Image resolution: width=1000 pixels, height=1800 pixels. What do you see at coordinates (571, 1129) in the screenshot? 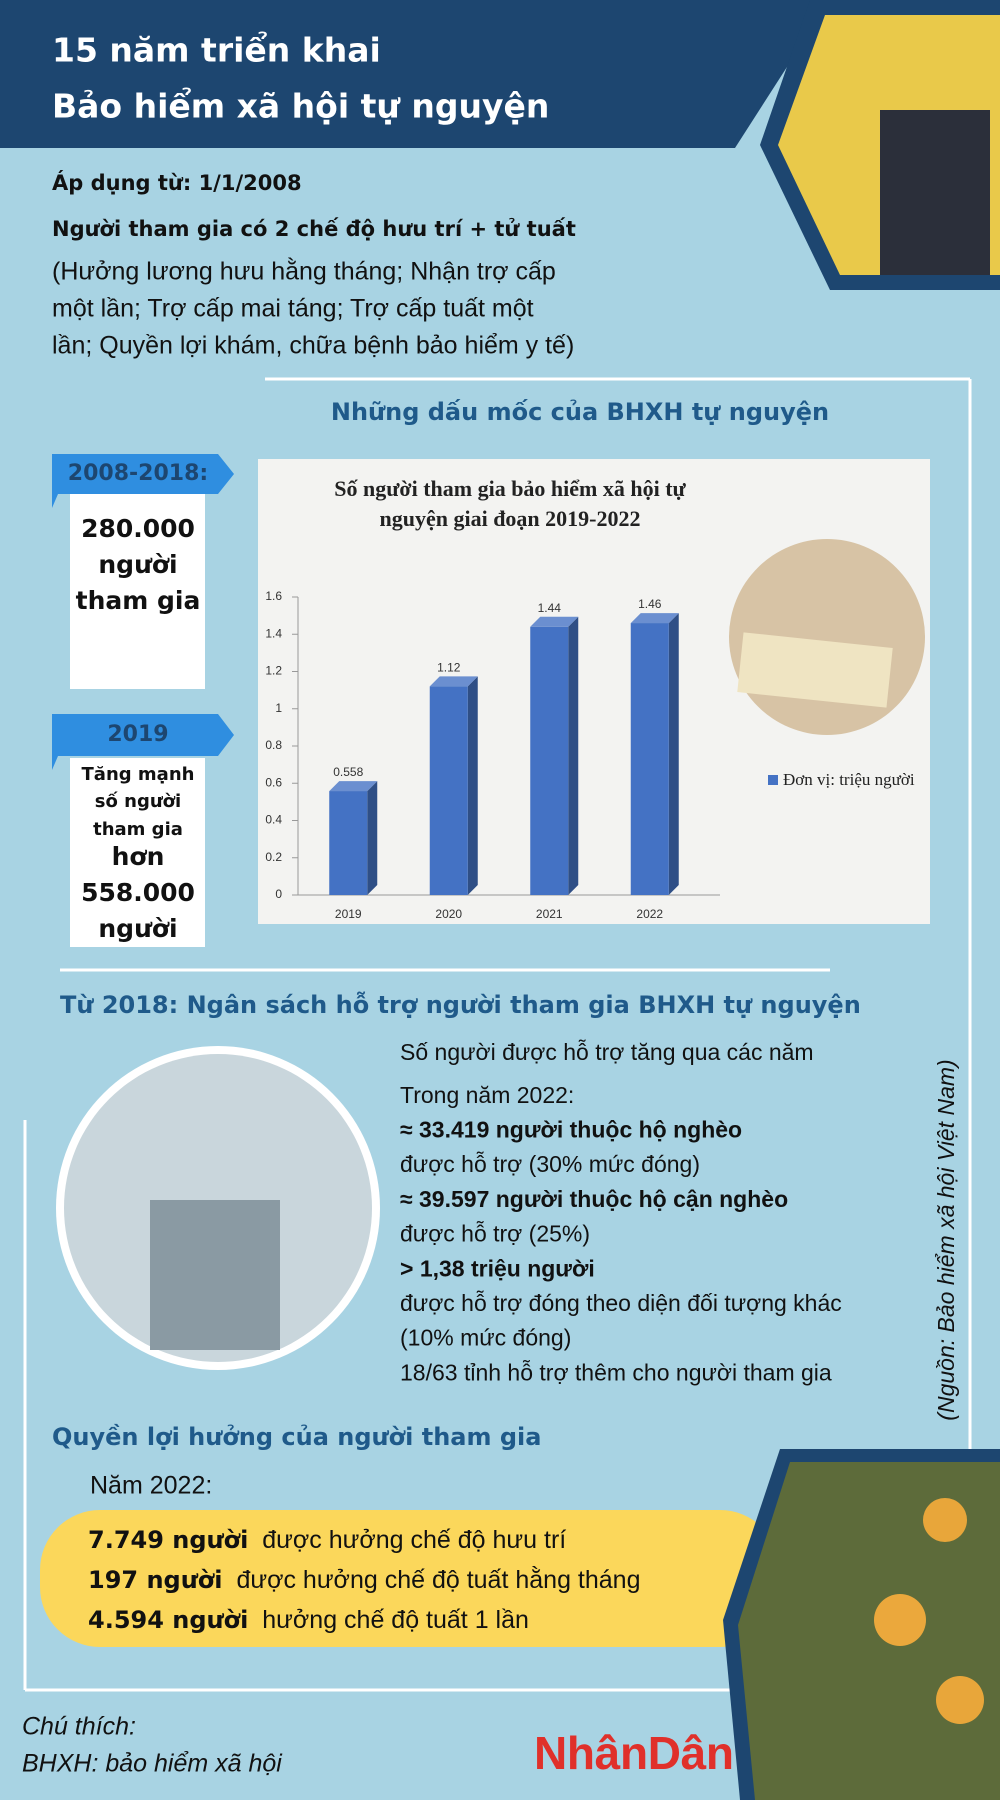
I see `support-line: ≈ 33.419 người thuộc hộ nghèo` at bounding box center [571, 1129].